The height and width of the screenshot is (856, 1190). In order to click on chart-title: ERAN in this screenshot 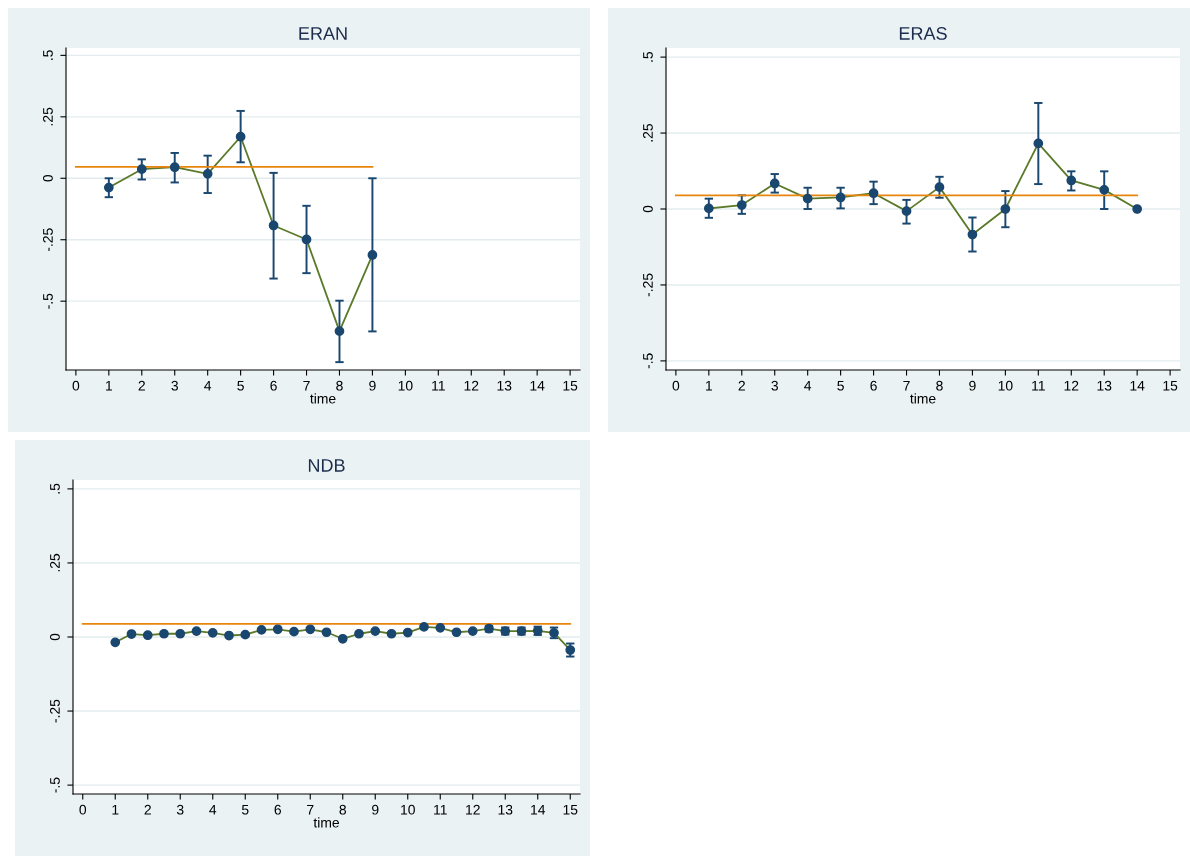, I will do `click(323, 33)`.